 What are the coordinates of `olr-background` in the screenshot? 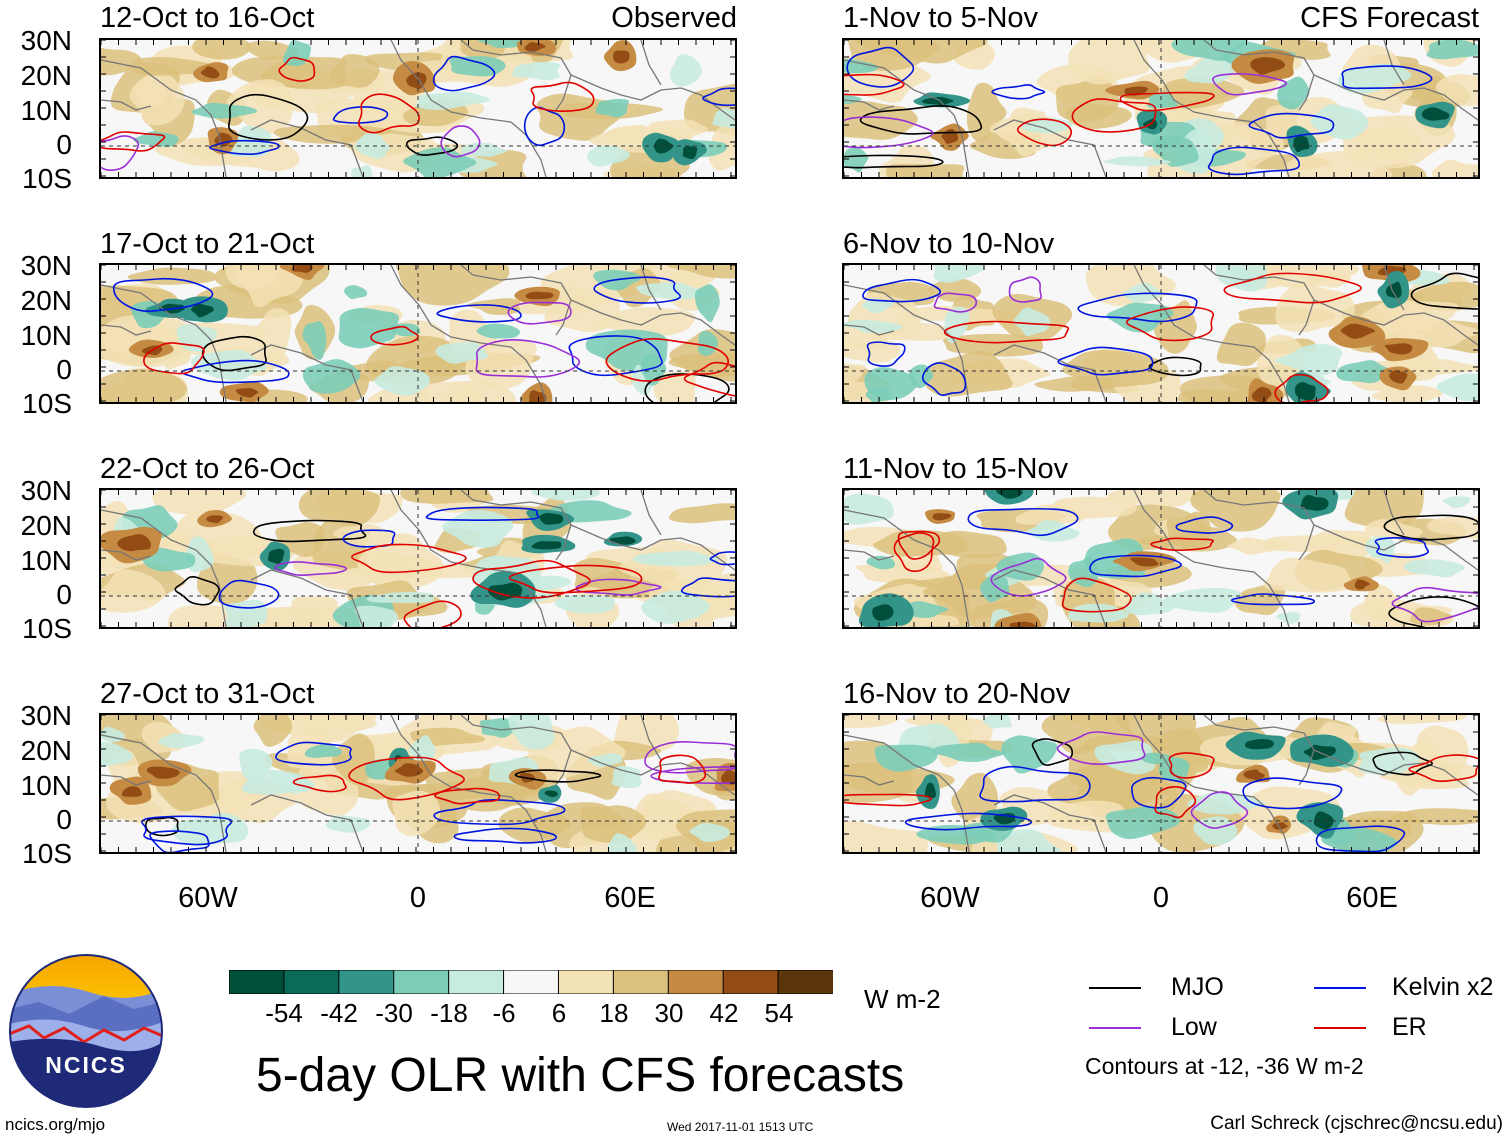 It's located at (1161, 333).